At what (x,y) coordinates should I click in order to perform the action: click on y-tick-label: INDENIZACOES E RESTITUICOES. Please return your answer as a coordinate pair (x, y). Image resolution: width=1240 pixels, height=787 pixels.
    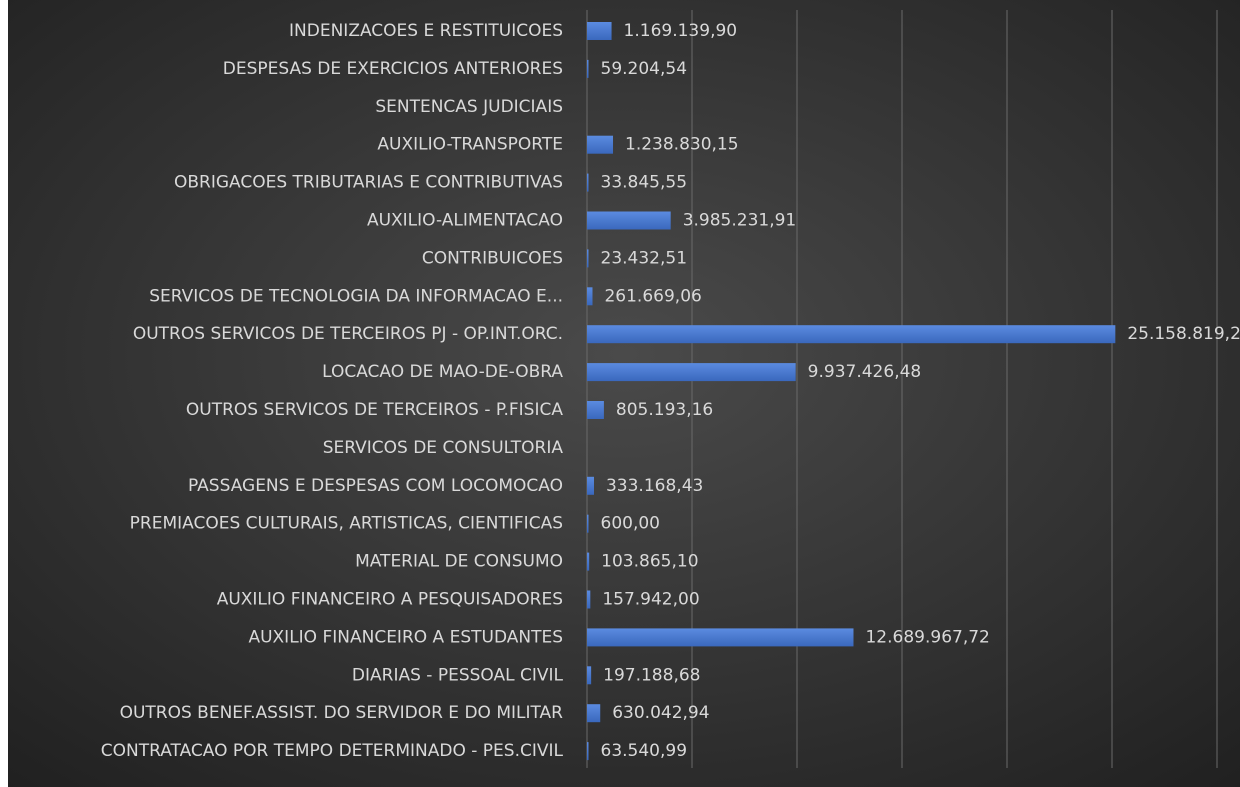
    Looking at the image, I should click on (426, 31).